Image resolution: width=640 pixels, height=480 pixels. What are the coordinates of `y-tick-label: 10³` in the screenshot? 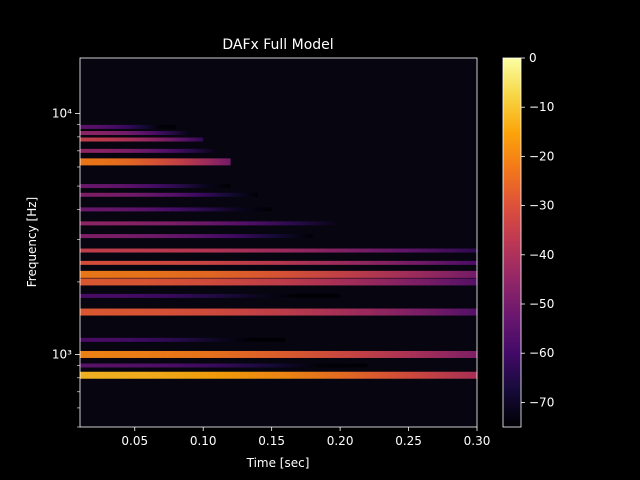 It's located at (62, 354).